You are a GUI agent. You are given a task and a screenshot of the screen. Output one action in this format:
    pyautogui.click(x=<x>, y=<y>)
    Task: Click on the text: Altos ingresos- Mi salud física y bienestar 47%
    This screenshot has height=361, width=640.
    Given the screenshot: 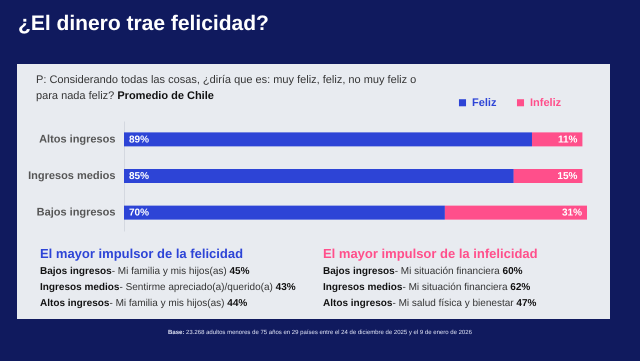 What is the action you would take?
    pyautogui.click(x=430, y=304)
    